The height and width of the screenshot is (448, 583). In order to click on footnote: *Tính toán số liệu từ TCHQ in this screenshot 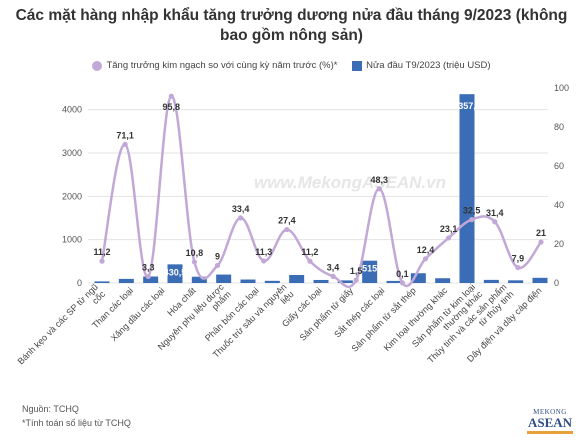, I will do `click(76, 423)`.